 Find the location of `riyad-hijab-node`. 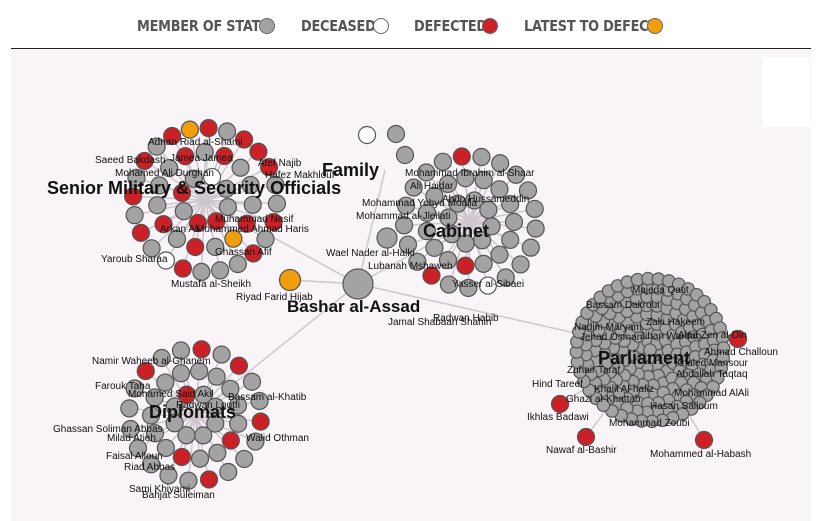

riyad-hijab-node is located at coordinates (290, 280).